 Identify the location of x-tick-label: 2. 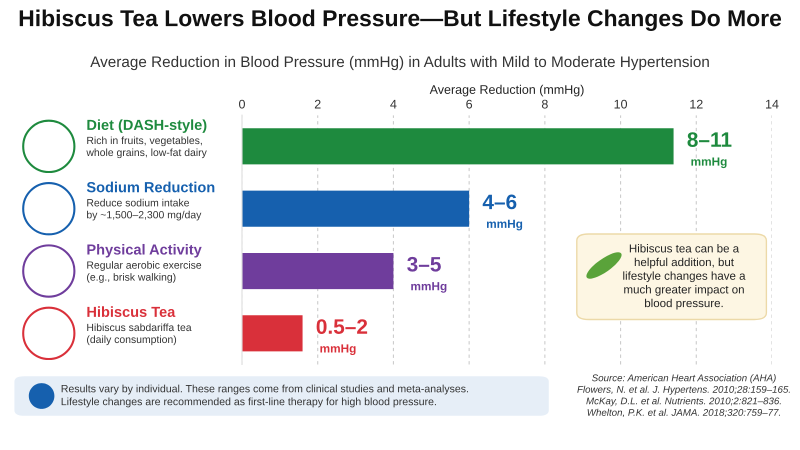
(317, 104).